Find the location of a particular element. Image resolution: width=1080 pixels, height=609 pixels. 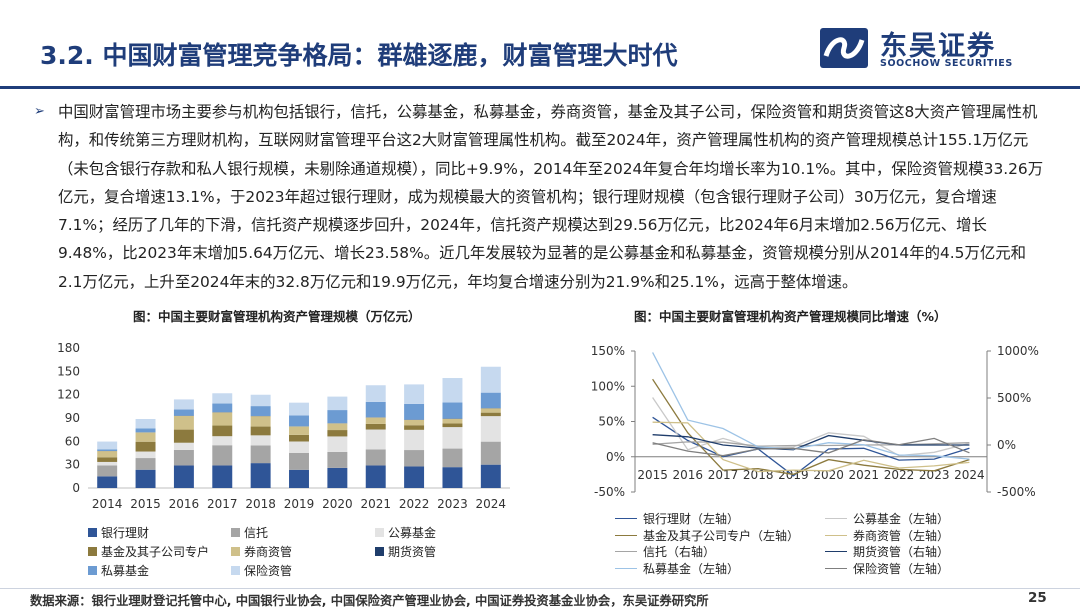

x-tick-label: 2019 is located at coordinates (299, 504).